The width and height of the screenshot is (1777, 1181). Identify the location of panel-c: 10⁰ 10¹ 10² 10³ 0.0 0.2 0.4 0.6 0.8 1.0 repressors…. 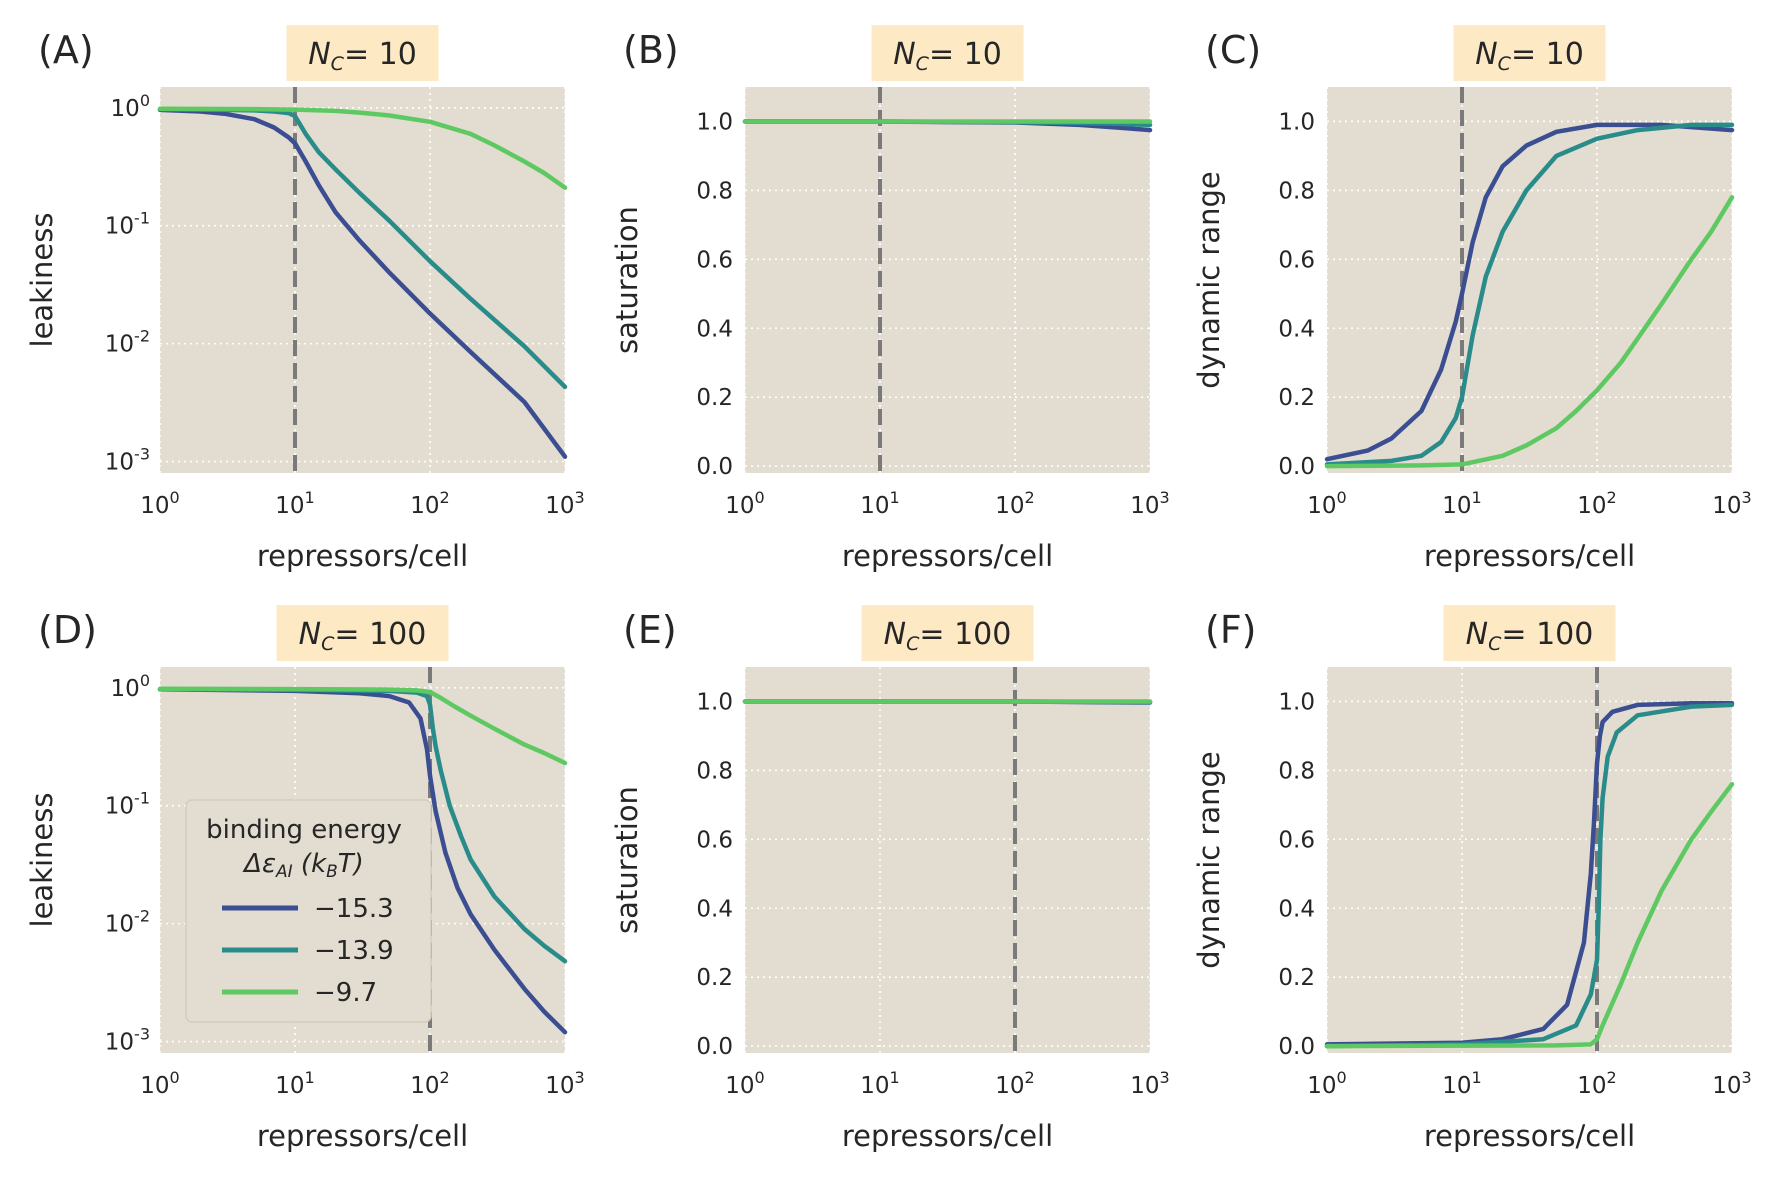
(1472, 299).